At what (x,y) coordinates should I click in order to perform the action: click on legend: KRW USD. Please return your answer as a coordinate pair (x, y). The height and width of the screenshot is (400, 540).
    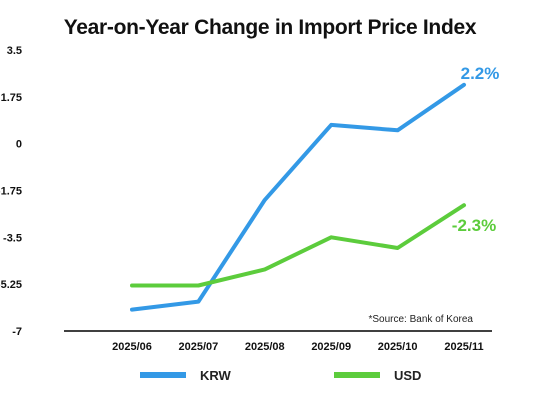
    Looking at the image, I should click on (270, 375).